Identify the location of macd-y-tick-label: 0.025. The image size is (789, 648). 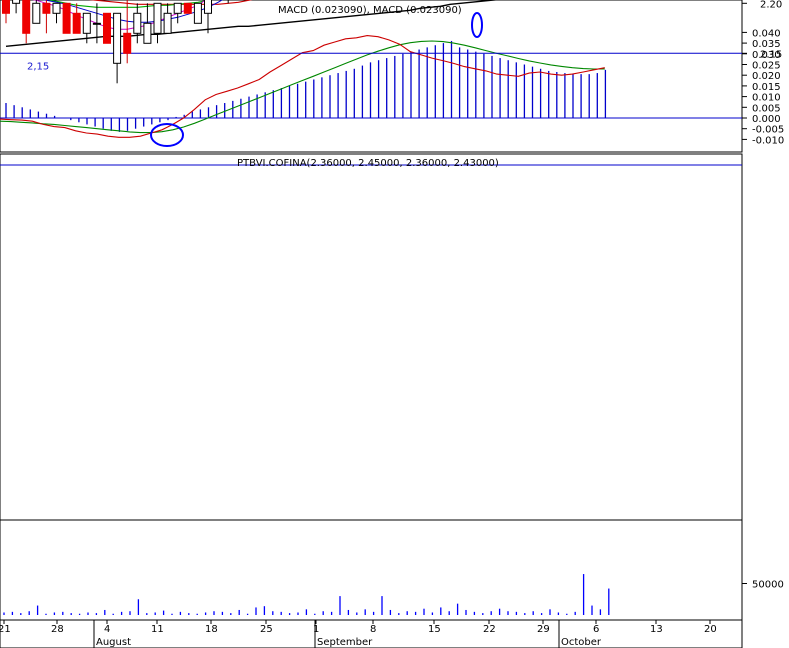
(766, 66).